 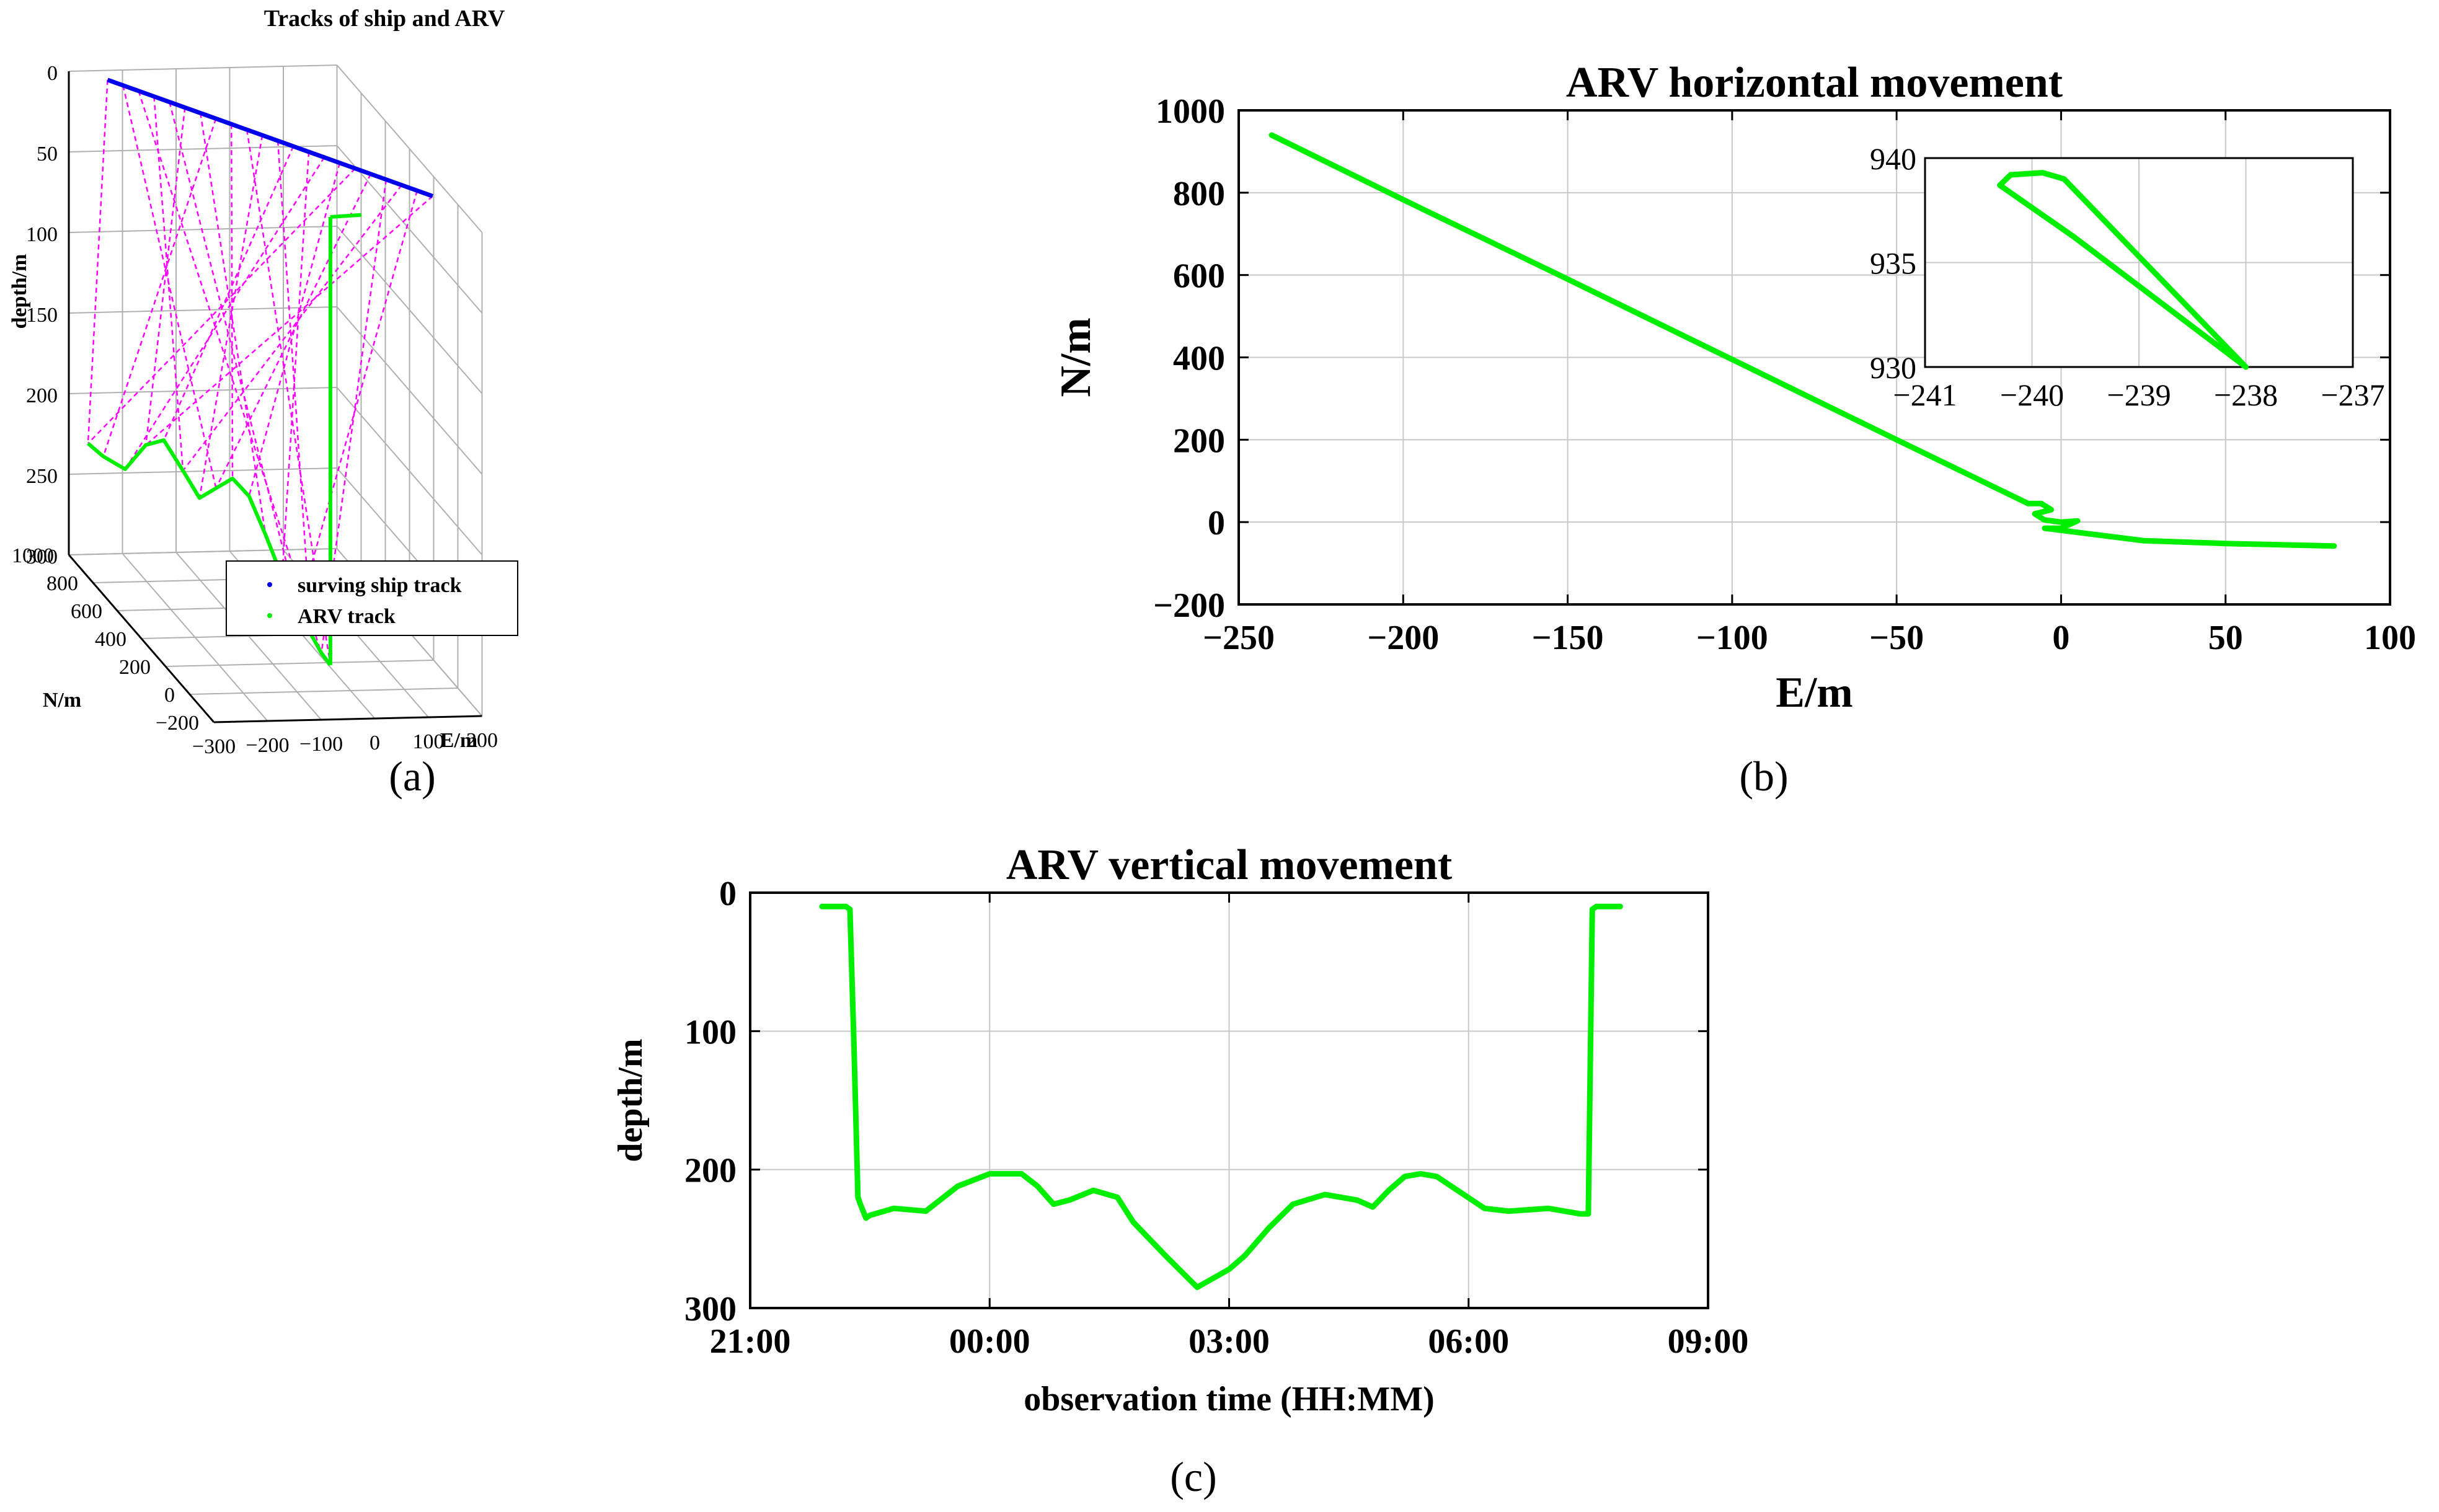 I want to click on legend-marker-ship, so click(x=269, y=585).